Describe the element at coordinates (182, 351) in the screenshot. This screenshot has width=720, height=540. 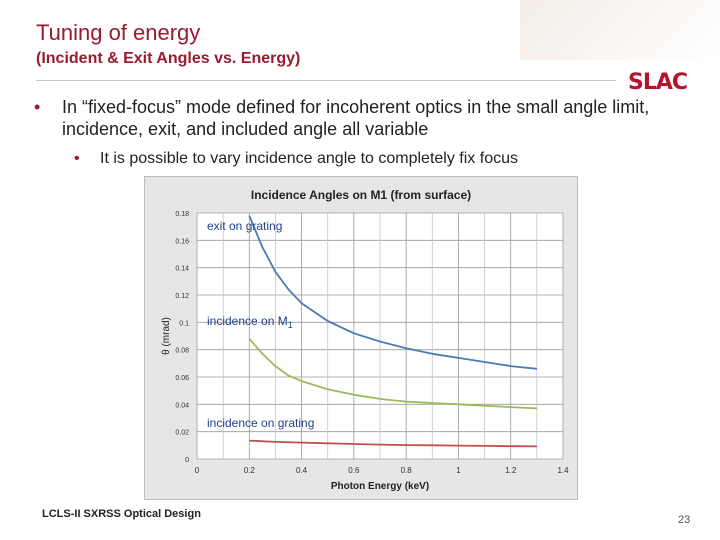
I see `y-tick-label: 0.08` at that location.